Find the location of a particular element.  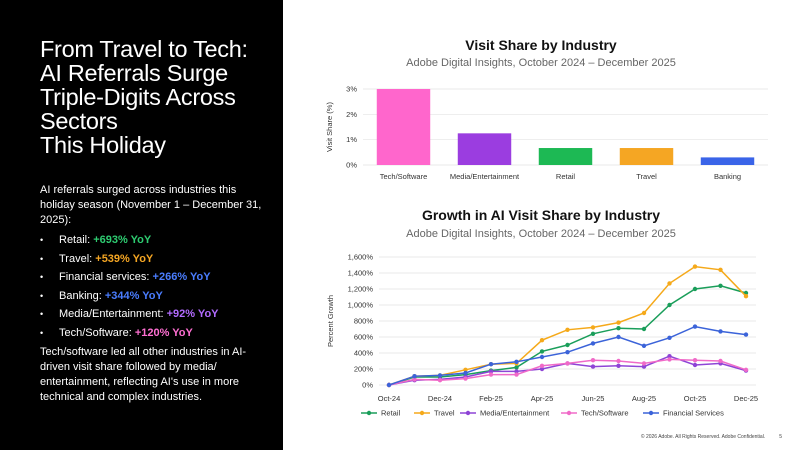

headline-line: From Travel to Tech: is located at coordinates (144, 49).